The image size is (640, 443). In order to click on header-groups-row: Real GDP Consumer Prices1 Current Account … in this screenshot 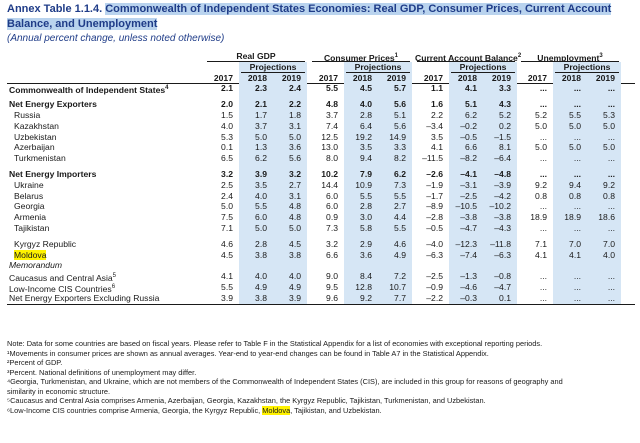, I will do `click(321, 57)`.